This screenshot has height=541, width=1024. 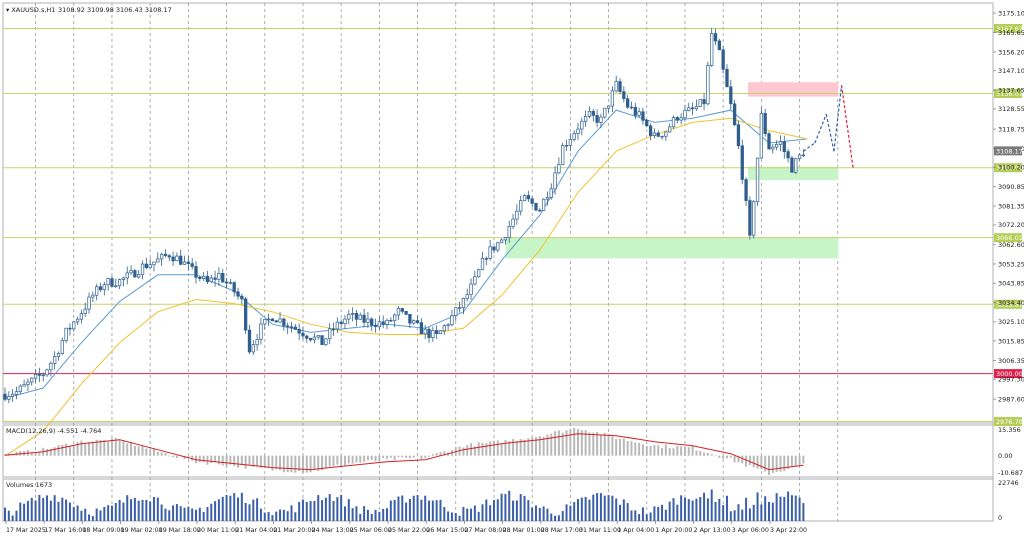 I want to click on level-tag, so click(x=1008, y=238).